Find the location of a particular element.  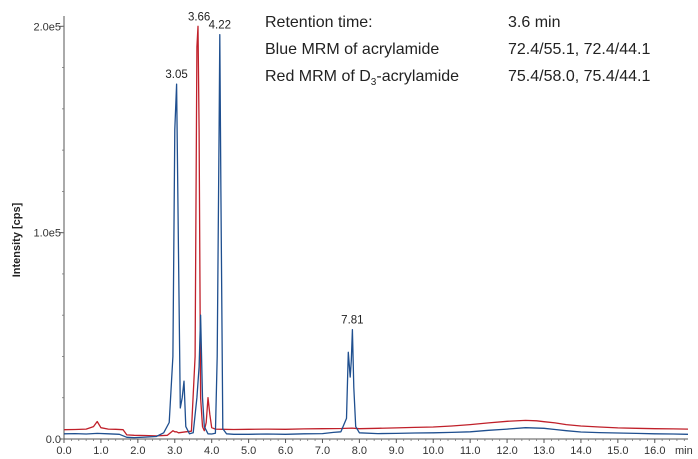

x-tick-label: 4.0 is located at coordinates (211, 451).